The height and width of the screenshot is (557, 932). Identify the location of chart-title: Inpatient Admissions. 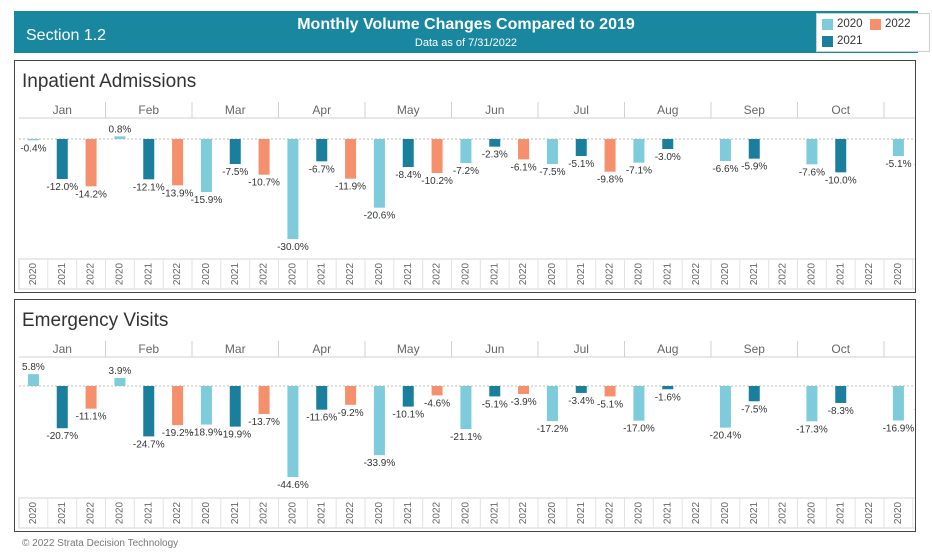
(109, 81).